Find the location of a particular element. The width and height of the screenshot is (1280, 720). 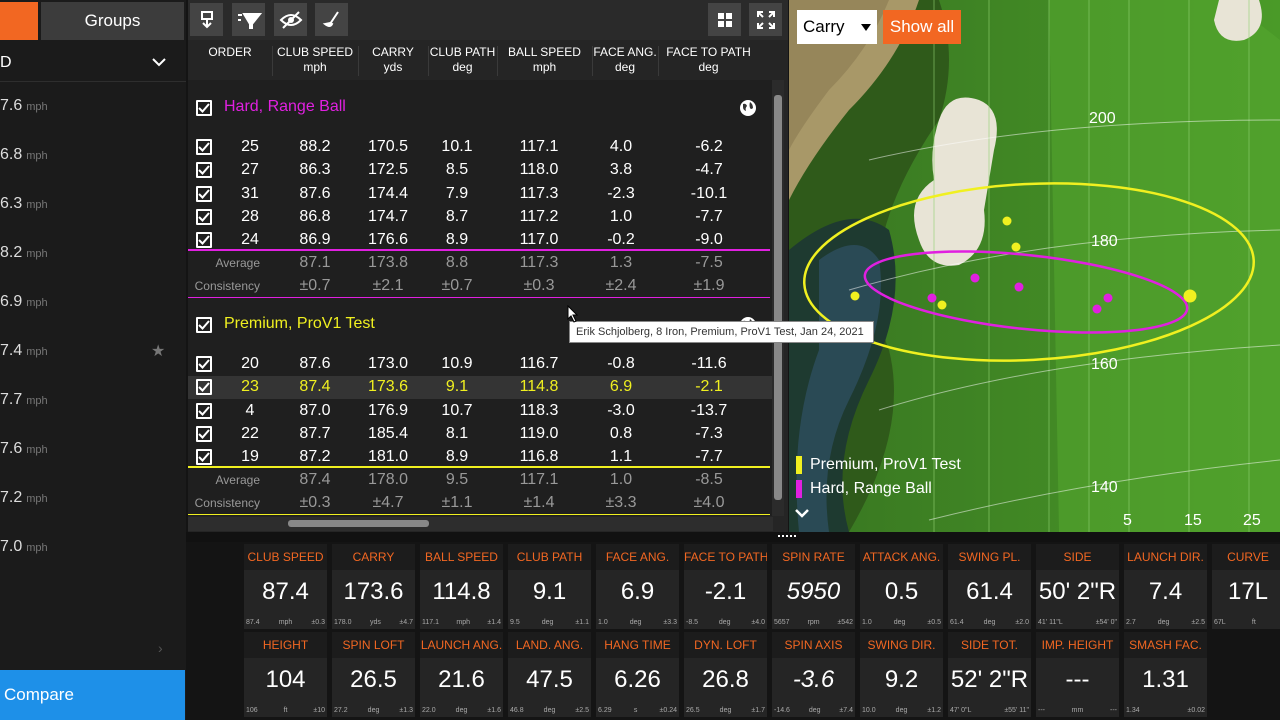

metric-tile: SMASH FAC. 1.31 1.34 ±0.02 is located at coordinates (1165, 674).